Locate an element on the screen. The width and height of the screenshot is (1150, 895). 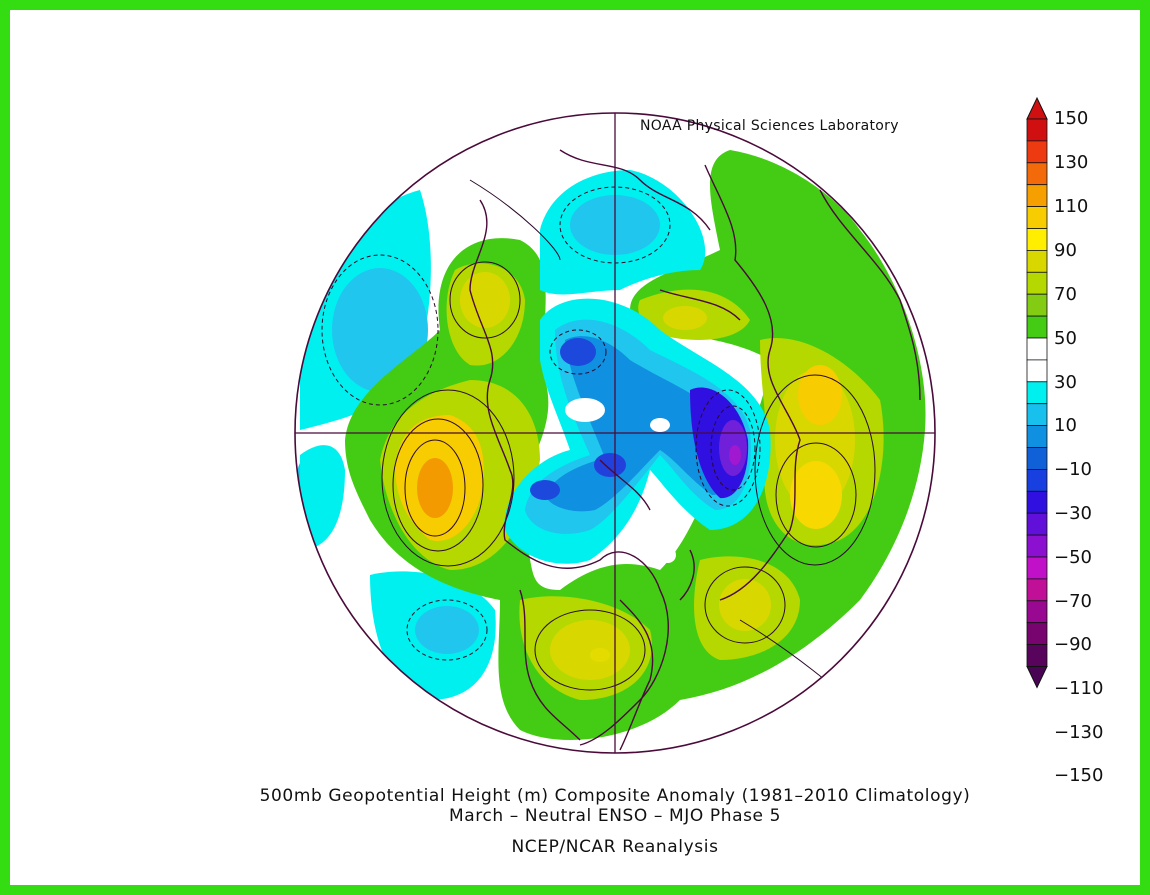
colorbar-tick-label: −90 is located at coordinates (1073, 644).